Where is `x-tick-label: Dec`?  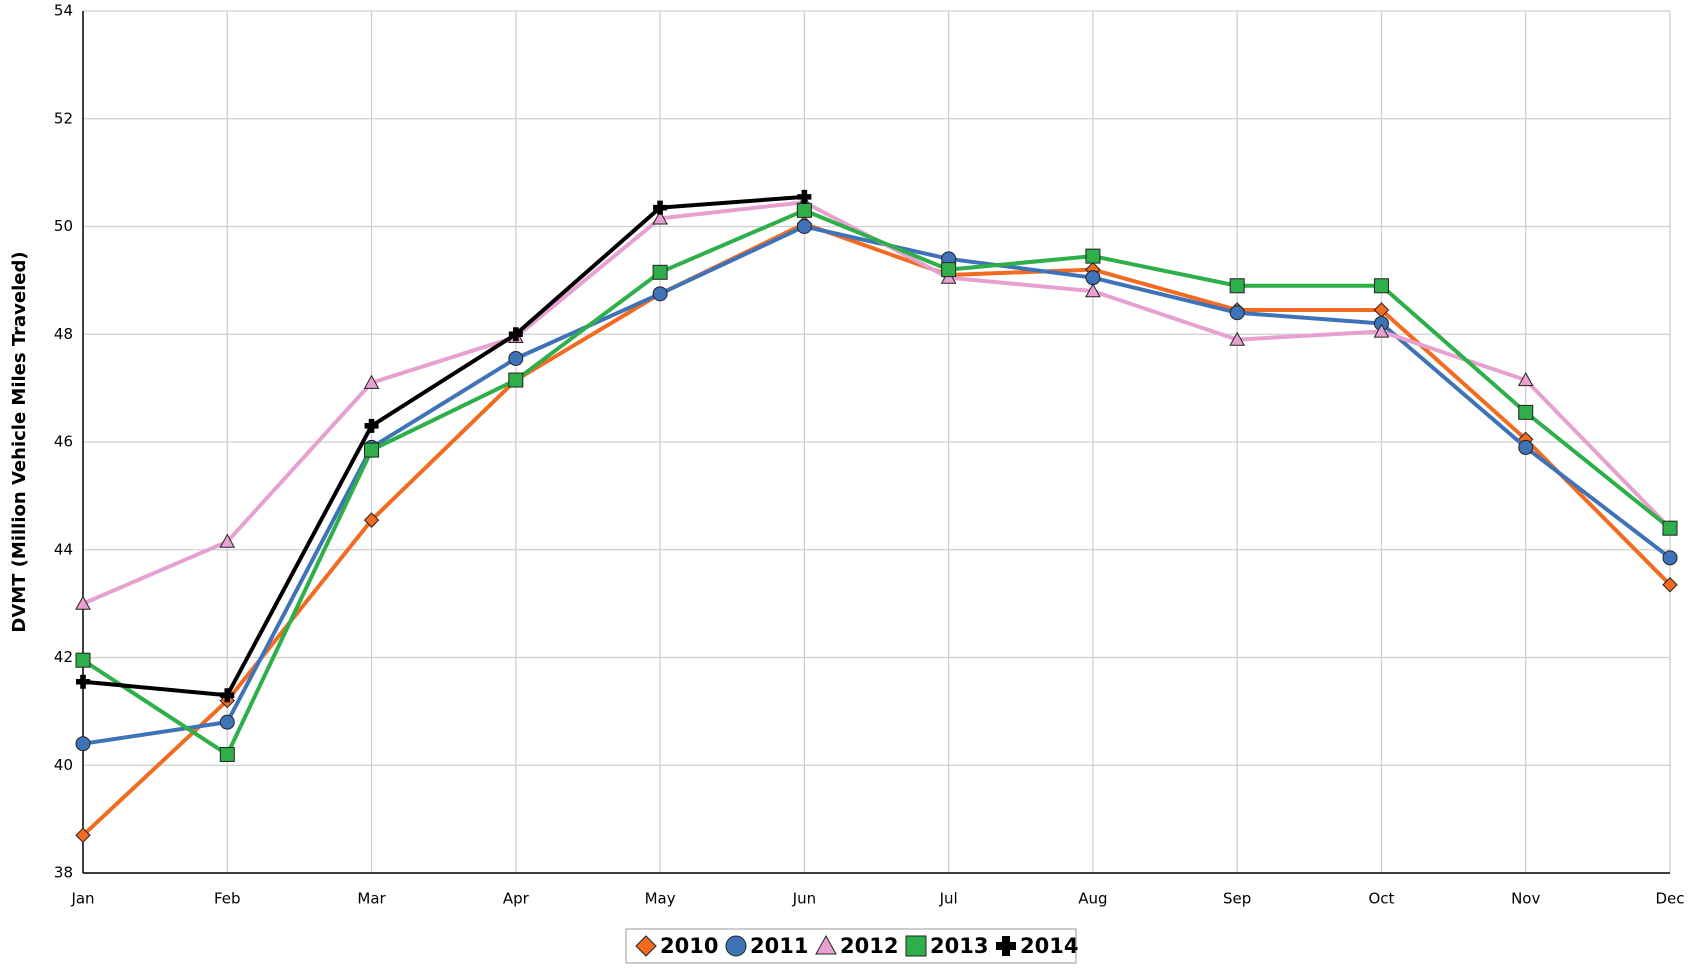
x-tick-label: Dec is located at coordinates (1669, 899).